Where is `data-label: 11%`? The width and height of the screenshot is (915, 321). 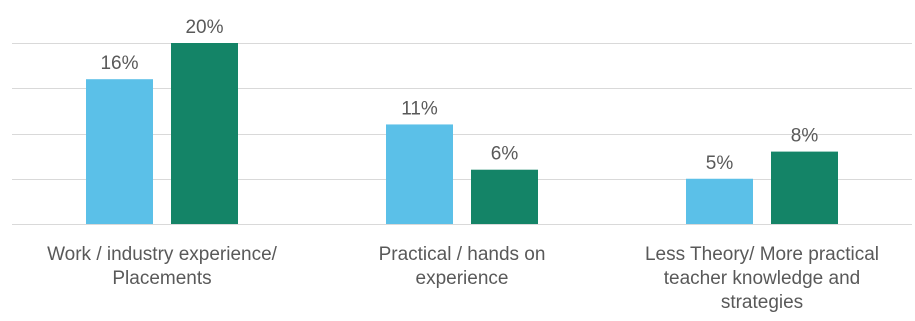 data-label: 11% is located at coordinates (419, 108).